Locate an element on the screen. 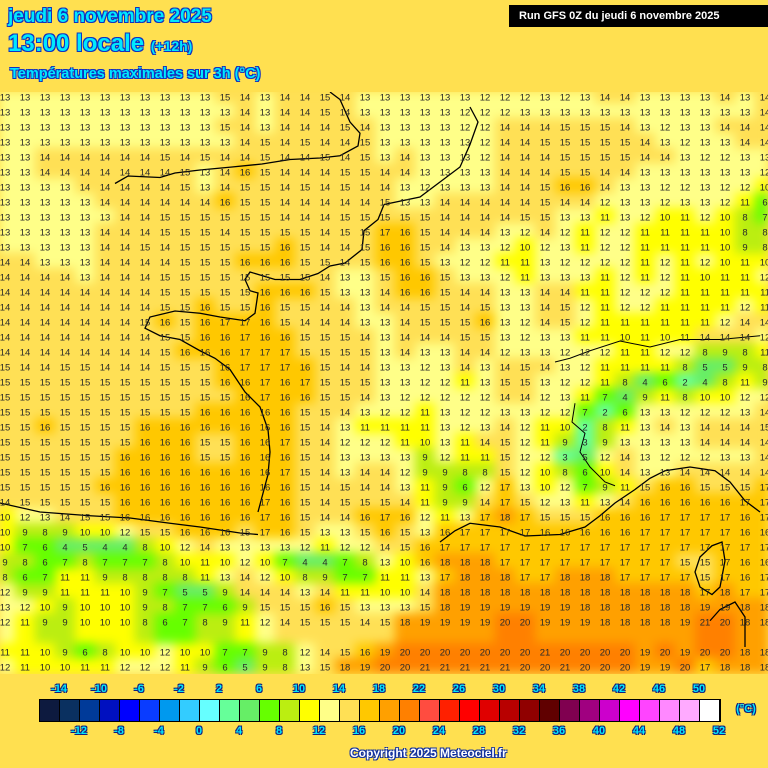  temperature-value: 4 is located at coordinates (65, 548).